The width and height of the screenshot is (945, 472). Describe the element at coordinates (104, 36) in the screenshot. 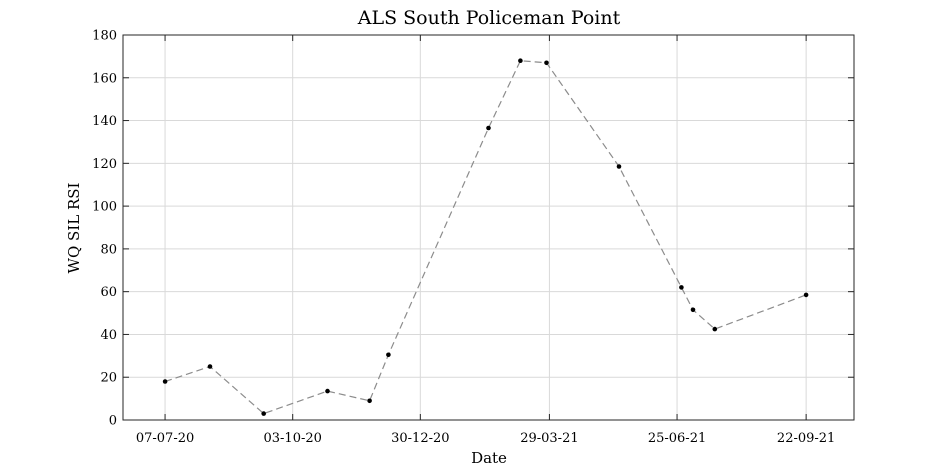

I see `y-tick-label: 180` at that location.